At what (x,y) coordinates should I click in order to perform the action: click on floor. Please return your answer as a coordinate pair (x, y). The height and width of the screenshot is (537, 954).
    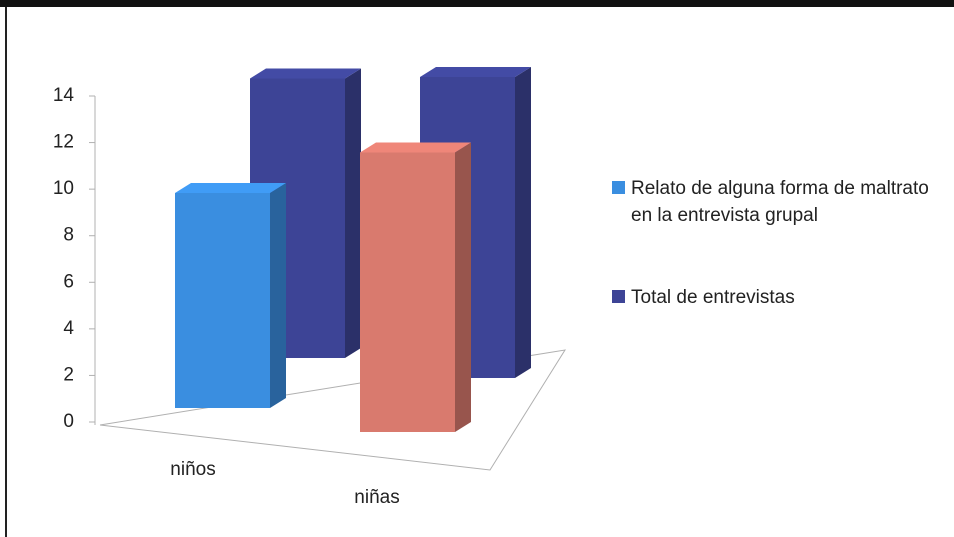
    Looking at the image, I should click on (333, 410).